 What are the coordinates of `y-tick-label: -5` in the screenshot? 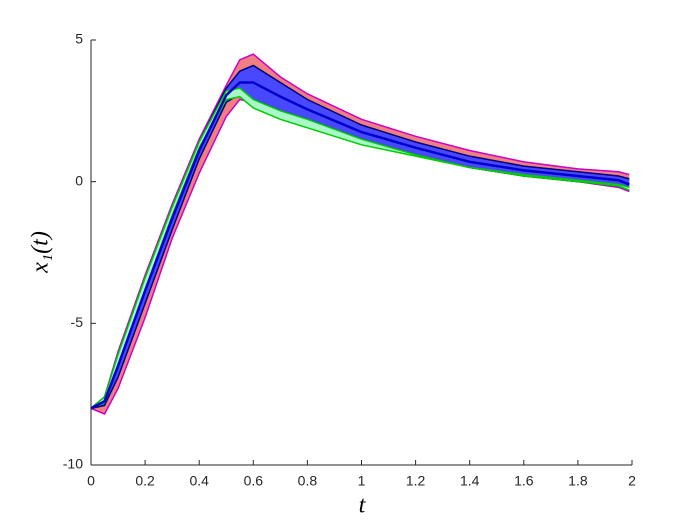 It's located at (77, 322).